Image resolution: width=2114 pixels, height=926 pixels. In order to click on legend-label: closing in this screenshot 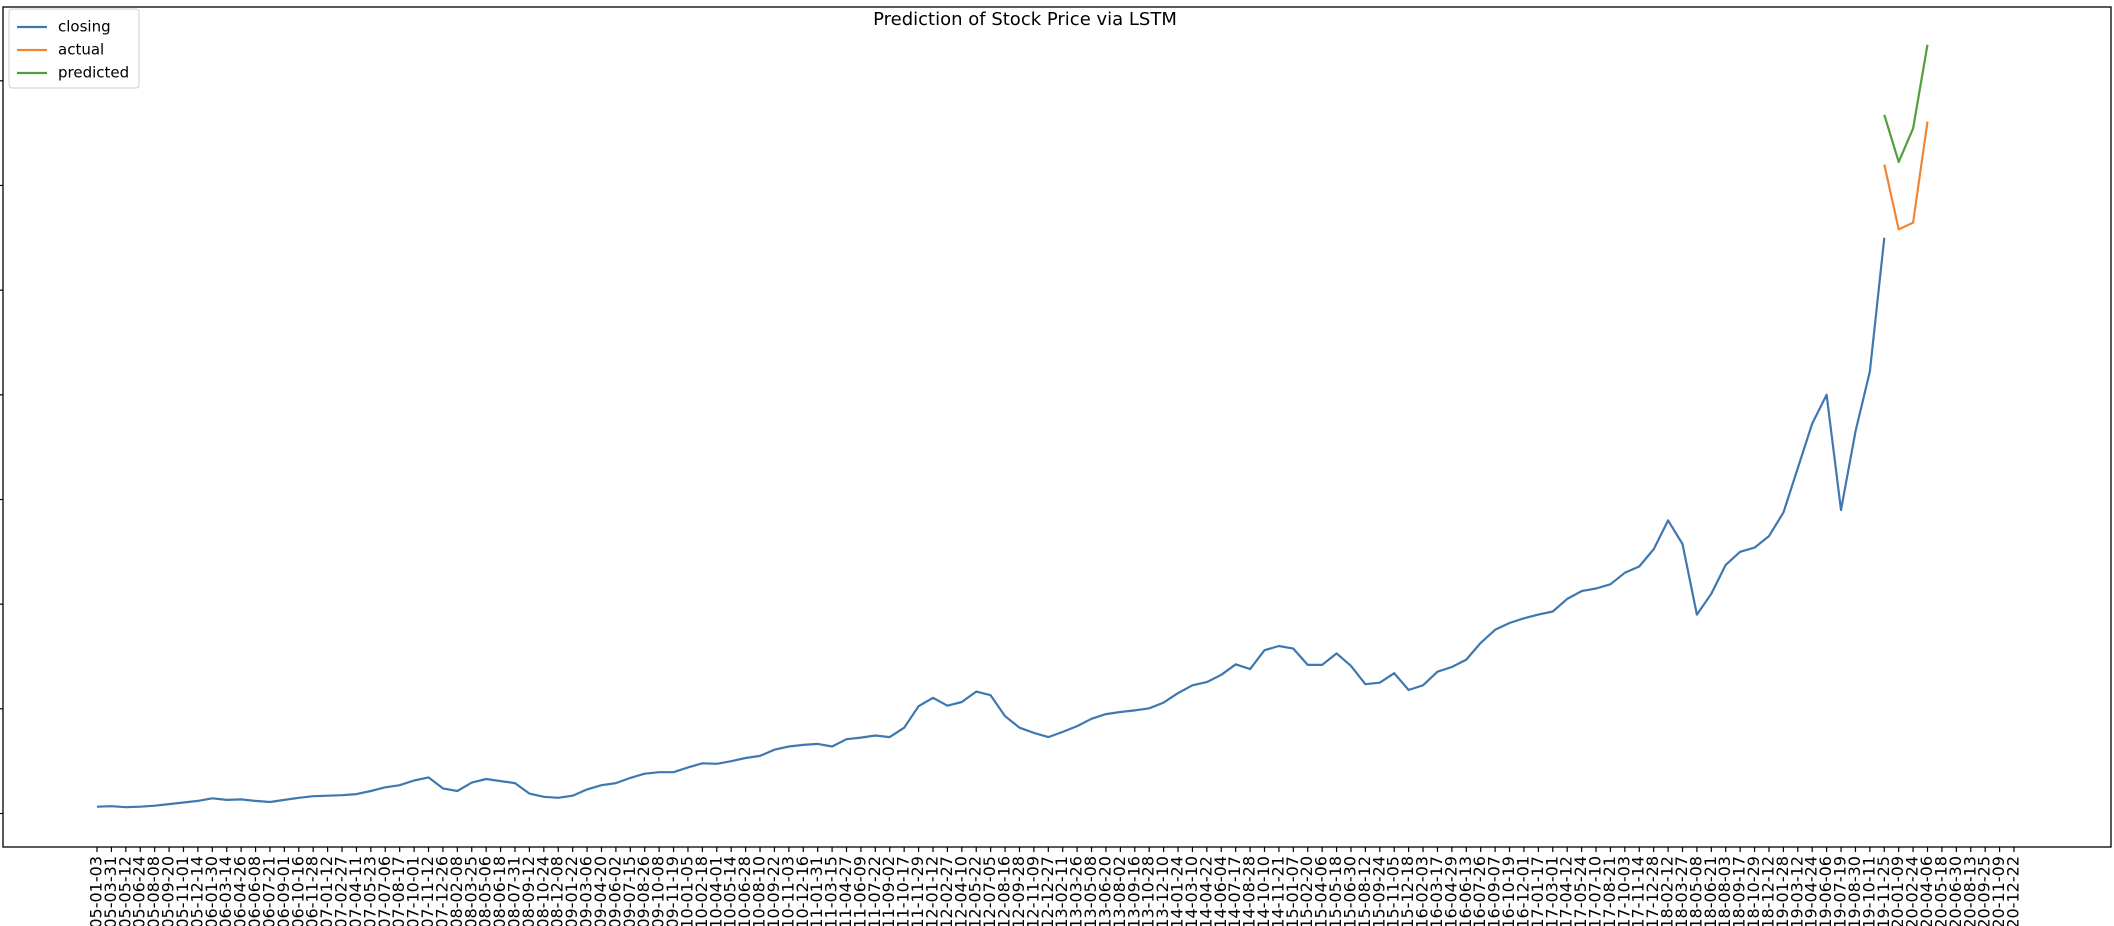, I will do `click(84, 27)`.